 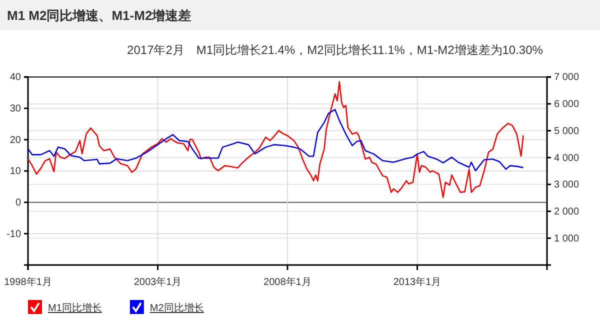 I want to click on x-tick-label: 2013年1月, so click(x=417, y=282).